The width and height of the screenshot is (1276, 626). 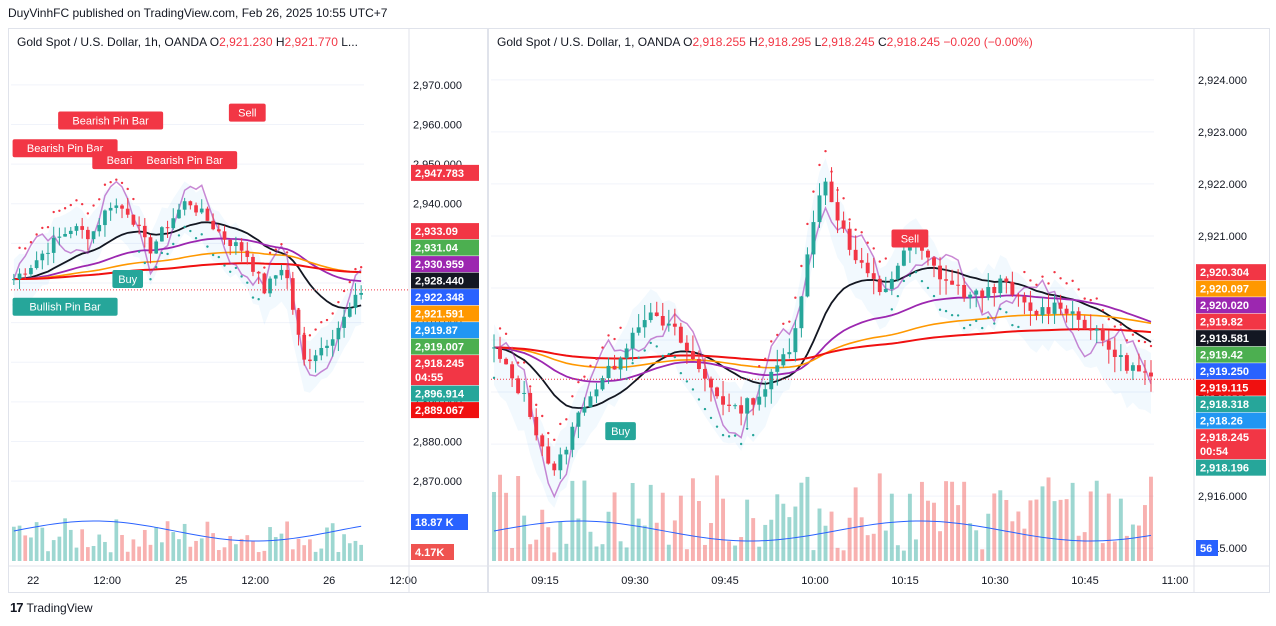 I want to click on volume-tag, so click(x=439, y=522).